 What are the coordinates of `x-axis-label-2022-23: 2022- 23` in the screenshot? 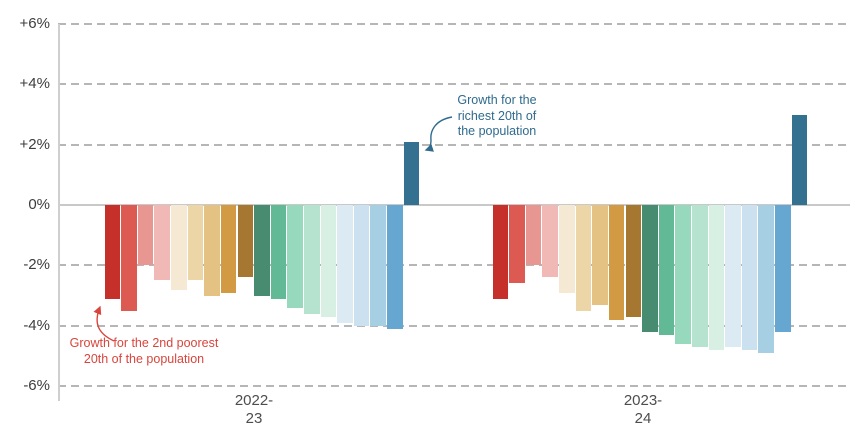 It's located at (254, 410).